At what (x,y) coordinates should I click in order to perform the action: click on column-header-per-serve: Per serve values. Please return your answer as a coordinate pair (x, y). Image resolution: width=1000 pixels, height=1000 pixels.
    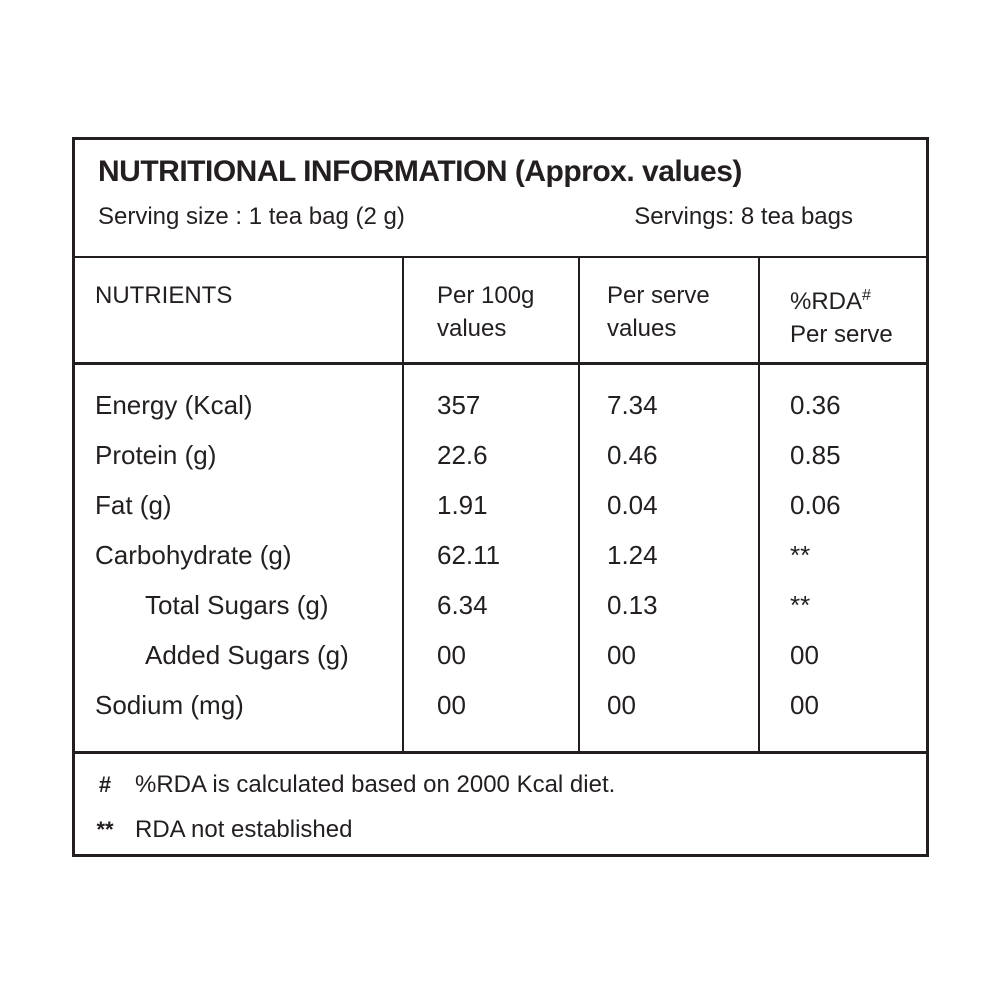
    Looking at the image, I should click on (668, 310).